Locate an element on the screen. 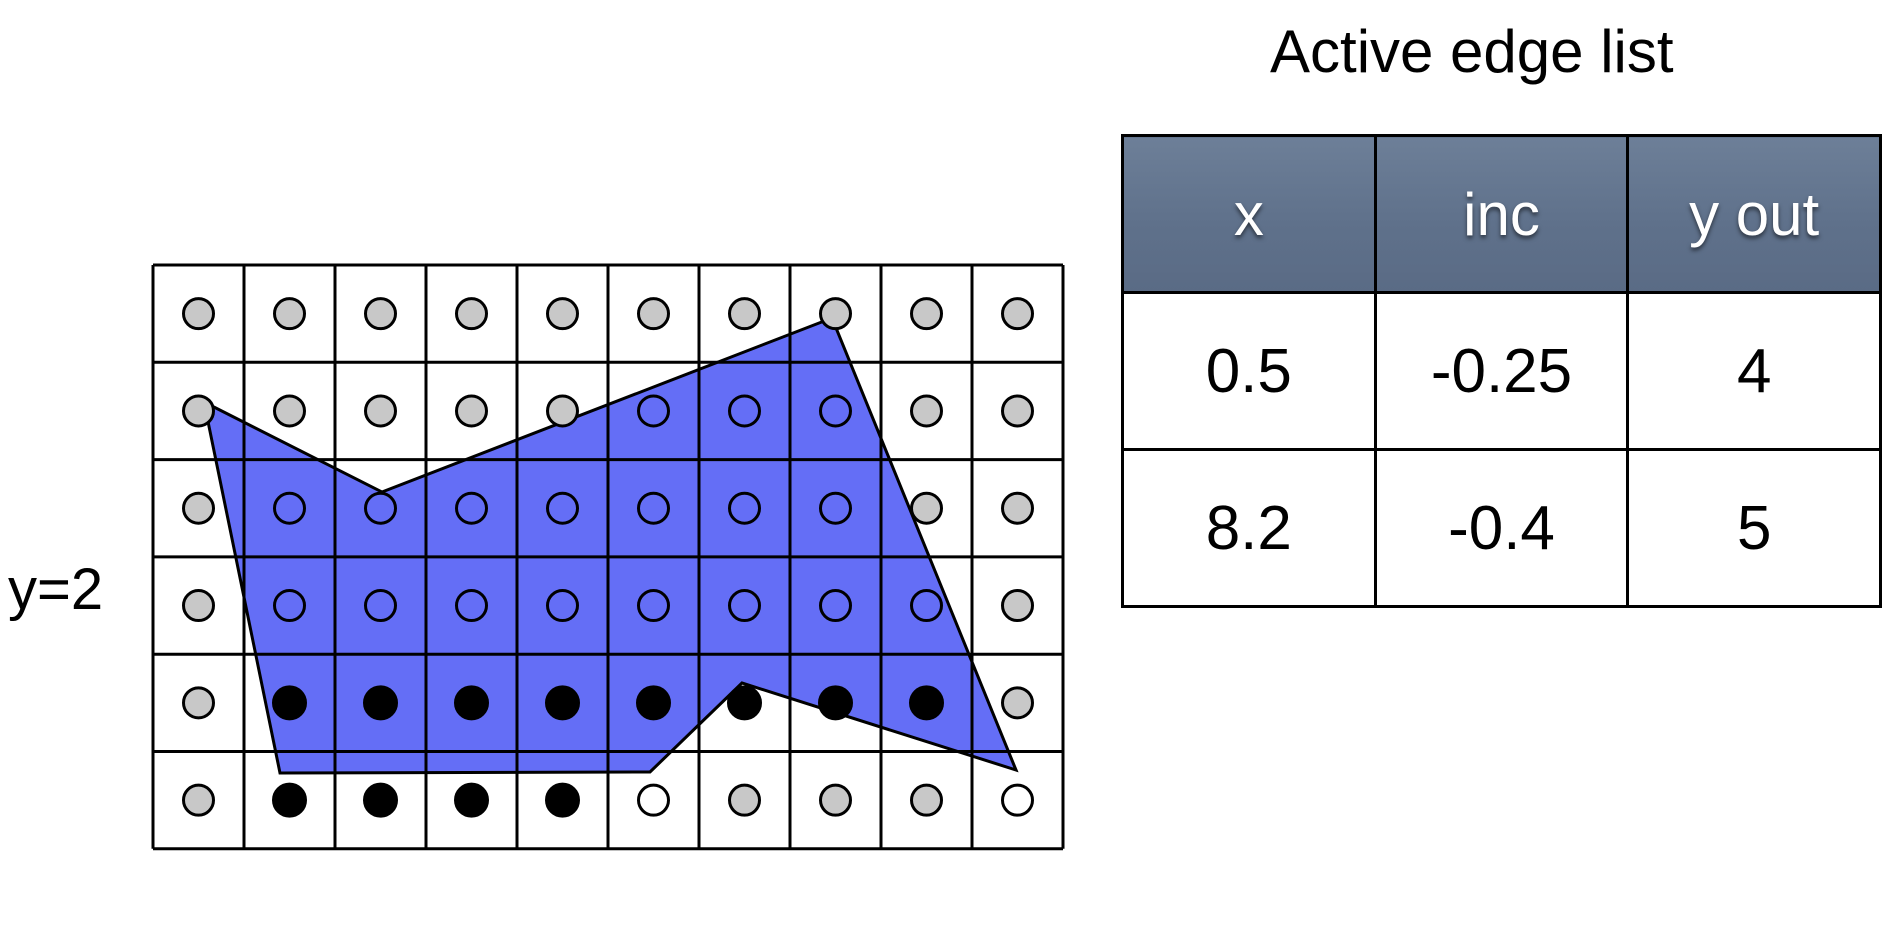  table-row: 8.2 -0.4 5 is located at coordinates (1501, 528).